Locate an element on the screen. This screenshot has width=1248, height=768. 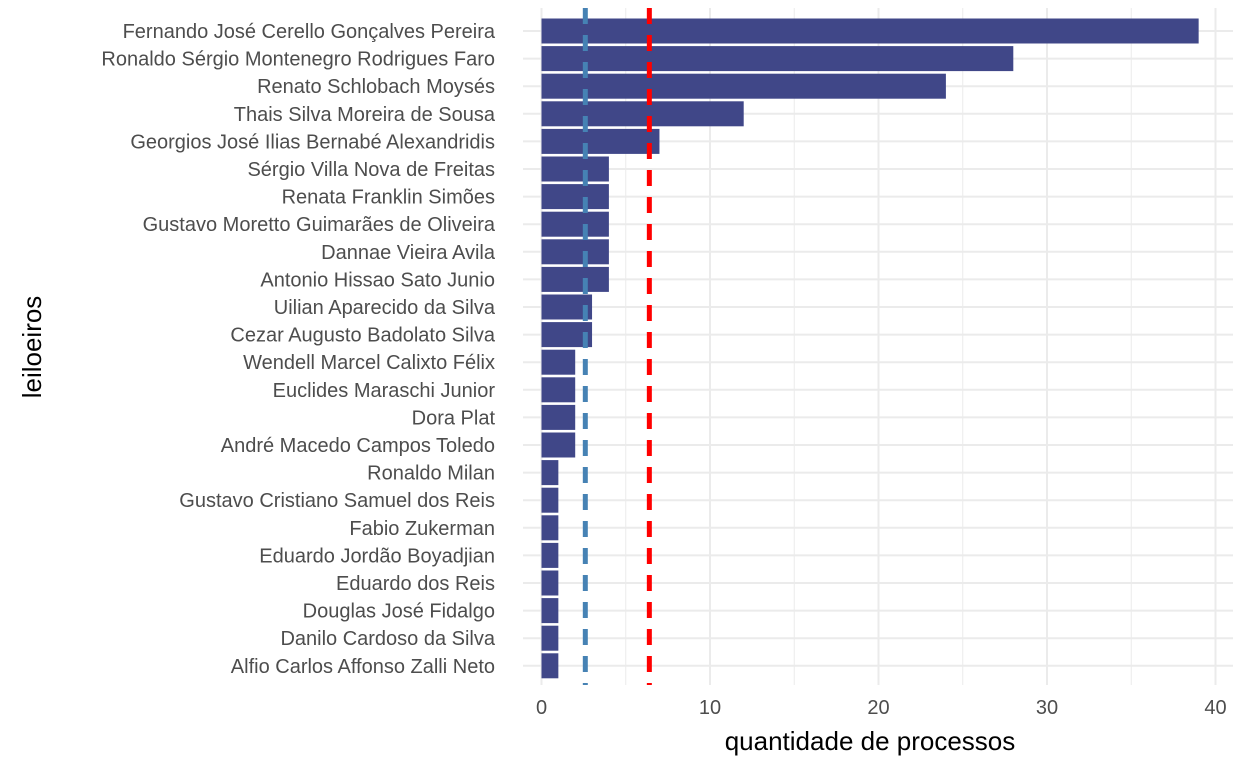
y-tick-label: Alfio Carlos Affonso Zalli Neto is located at coordinates (363, 667).